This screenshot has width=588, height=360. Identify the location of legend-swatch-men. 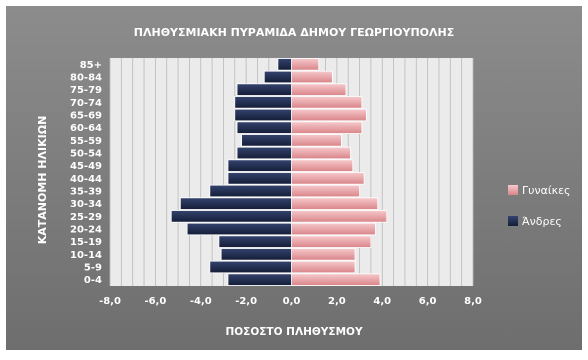
(513, 221).